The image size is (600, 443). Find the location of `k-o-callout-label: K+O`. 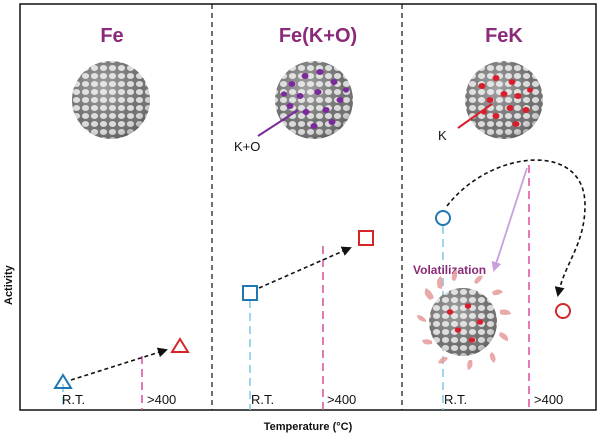

k-o-callout-label: K+O is located at coordinates (247, 146).